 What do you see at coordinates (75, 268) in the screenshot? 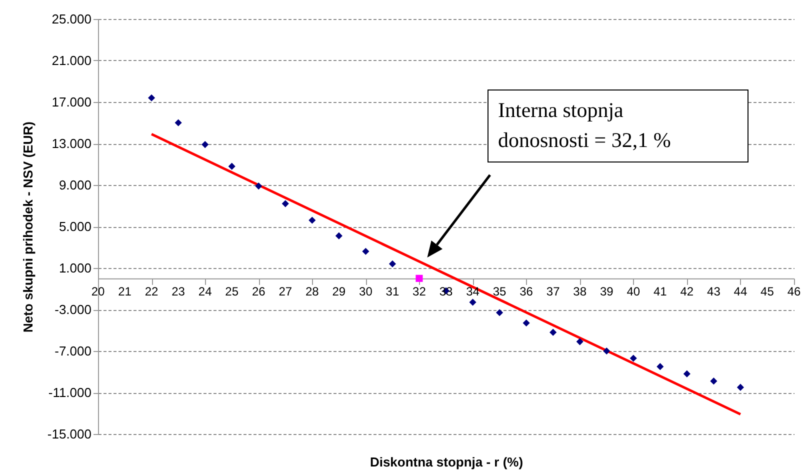
I see `y-tick-label: 1.000` at bounding box center [75, 268].